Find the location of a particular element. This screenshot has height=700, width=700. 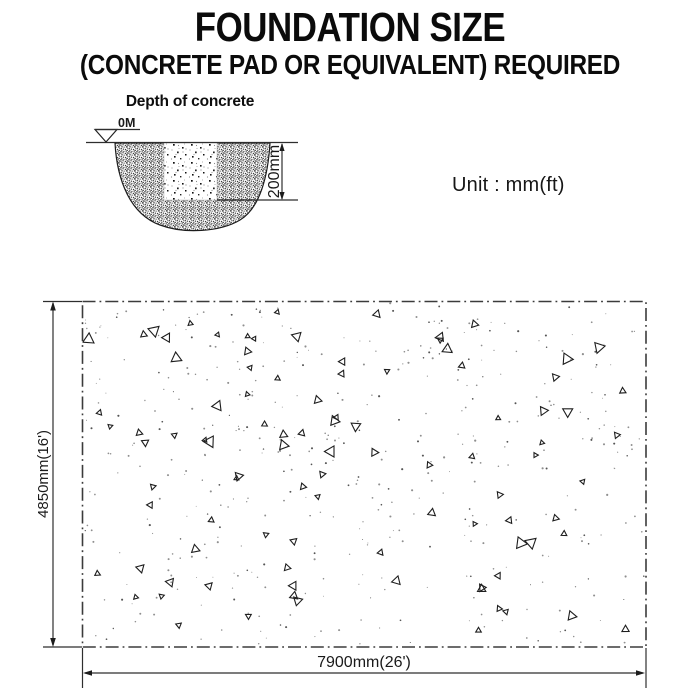

width-dimension-label: 7900mm(26') is located at coordinates (364, 662).